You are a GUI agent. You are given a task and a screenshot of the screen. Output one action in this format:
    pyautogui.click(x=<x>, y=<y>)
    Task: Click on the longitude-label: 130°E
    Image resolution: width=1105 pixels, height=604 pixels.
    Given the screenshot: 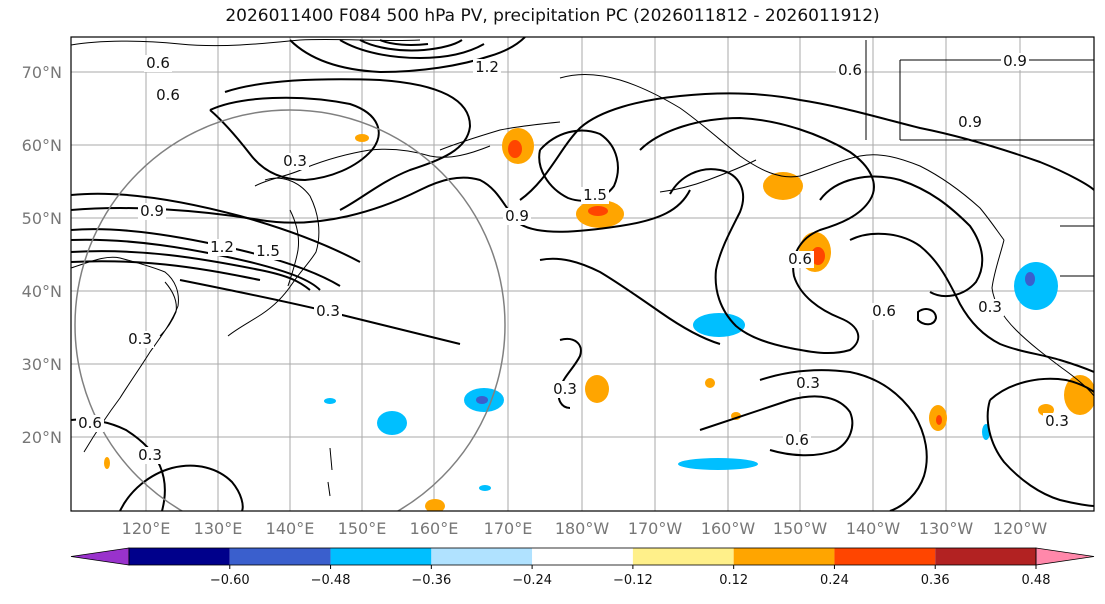 What is the action you would take?
    pyautogui.click(x=218, y=528)
    